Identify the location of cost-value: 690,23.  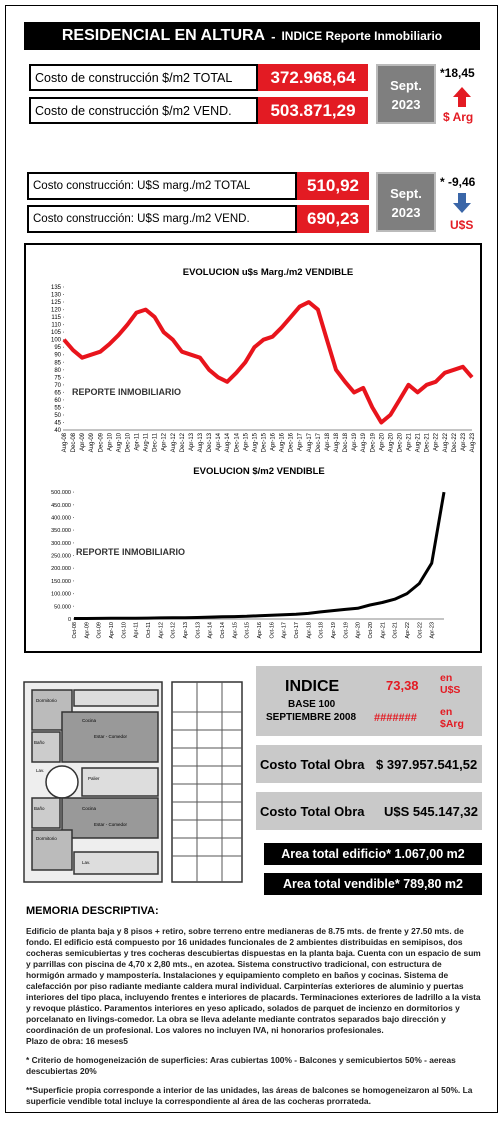
(333, 219).